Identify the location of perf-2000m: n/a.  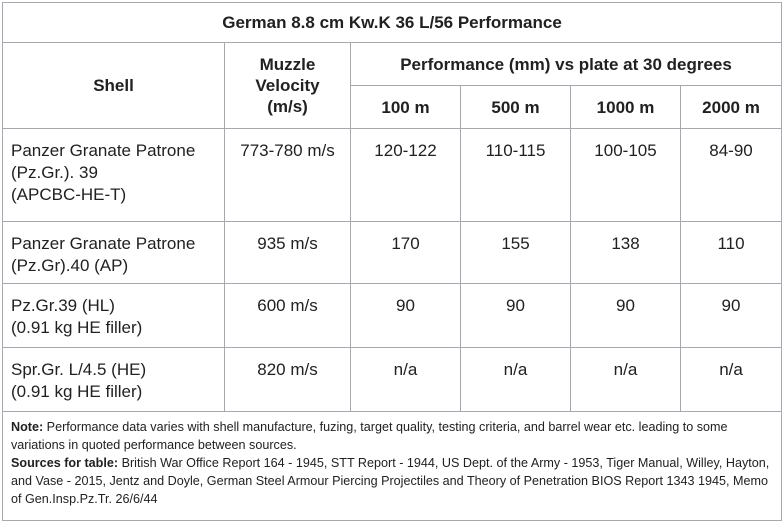
(731, 379).